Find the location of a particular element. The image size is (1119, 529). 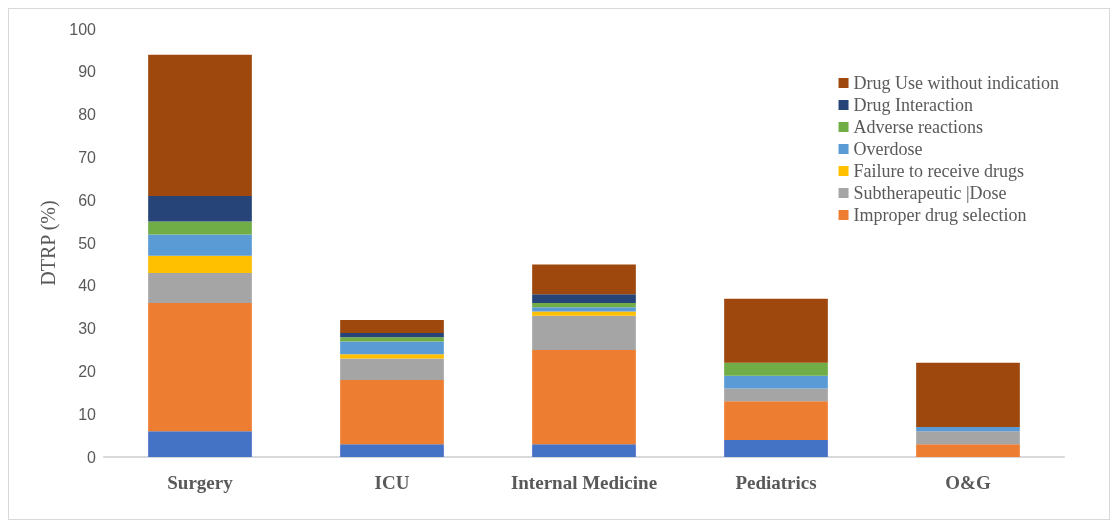

x-tick-label: Internal Medicine is located at coordinates (584, 482).